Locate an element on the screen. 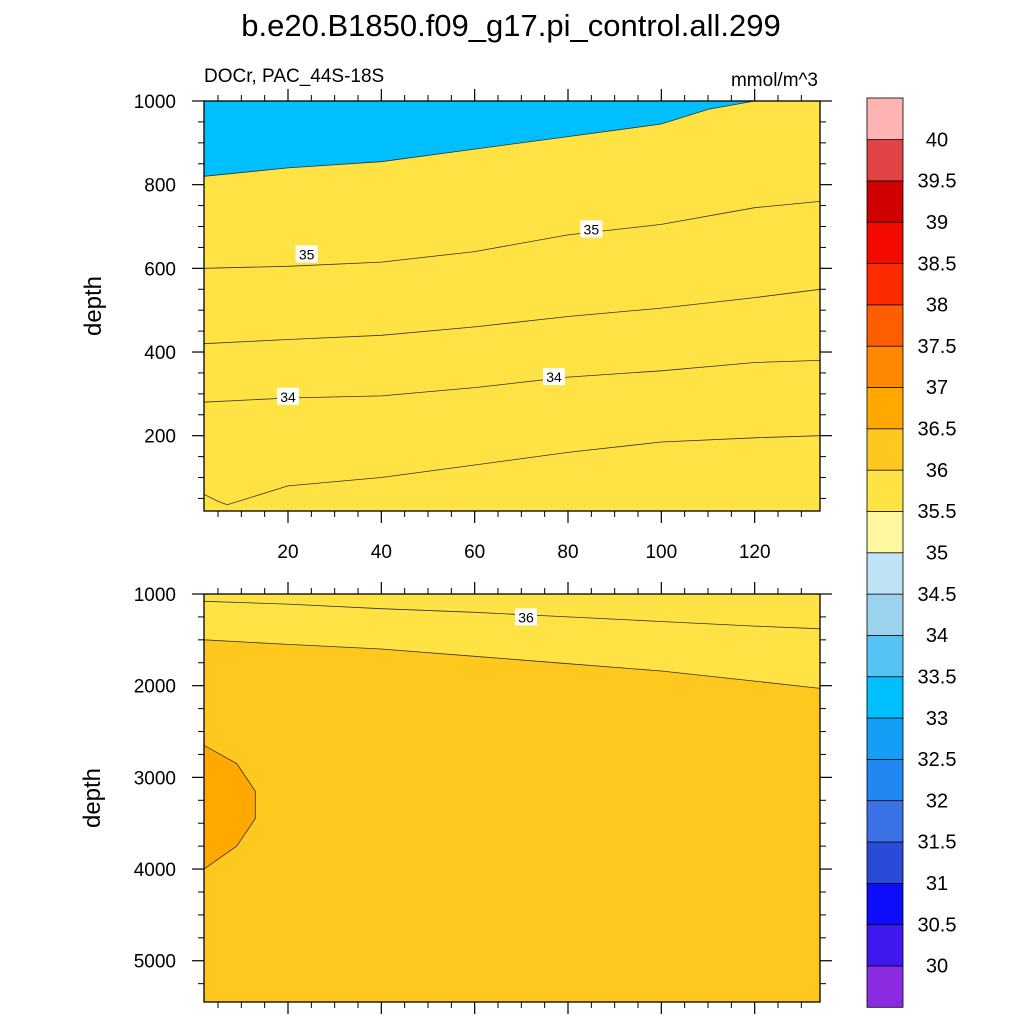  colorbar-label-20: 40 is located at coordinates (937, 140).